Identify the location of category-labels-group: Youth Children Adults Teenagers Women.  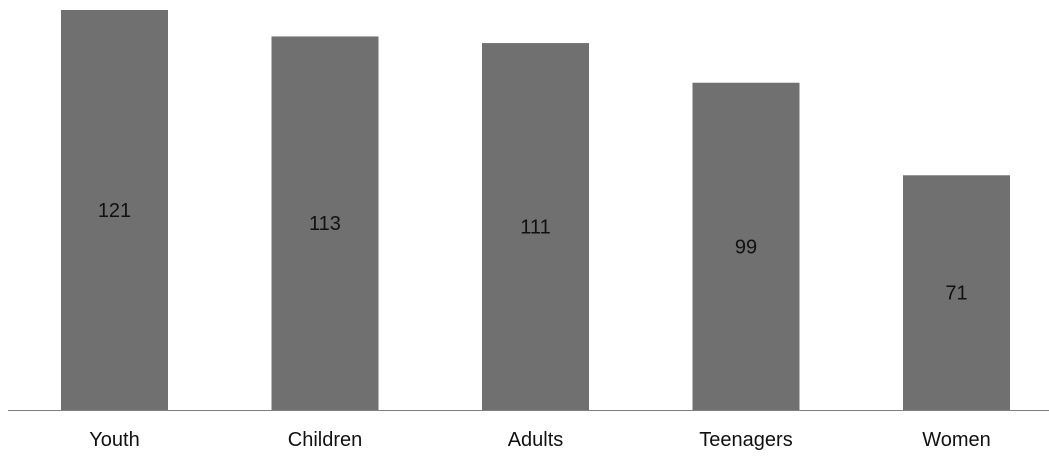
(539, 440).